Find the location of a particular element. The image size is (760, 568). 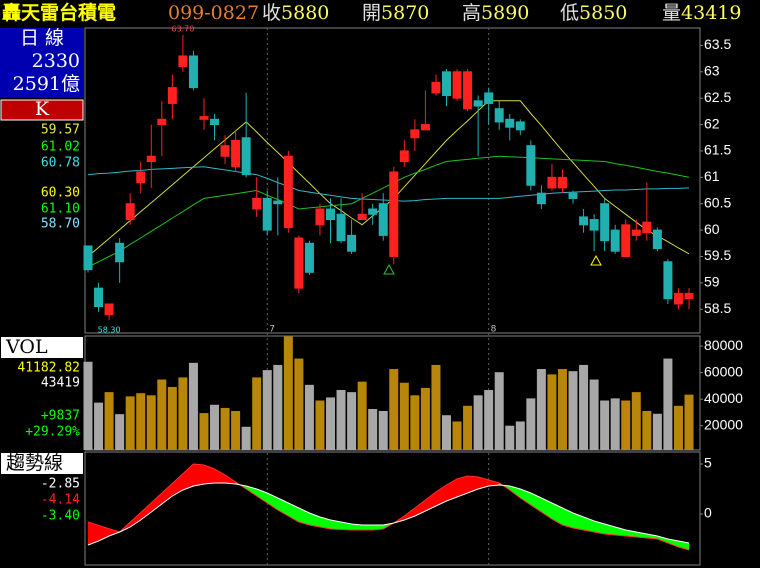

vol-label: VOL is located at coordinates (26, 347).